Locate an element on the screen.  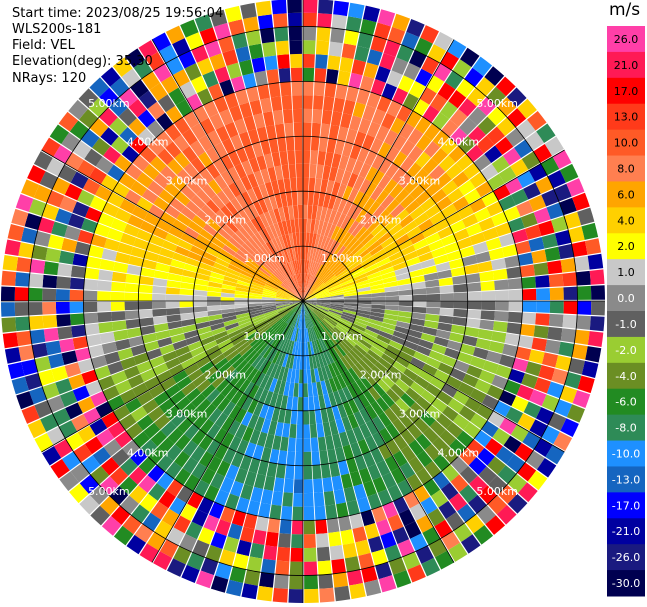
range-ring-label: 1.00km is located at coordinates (264, 336).